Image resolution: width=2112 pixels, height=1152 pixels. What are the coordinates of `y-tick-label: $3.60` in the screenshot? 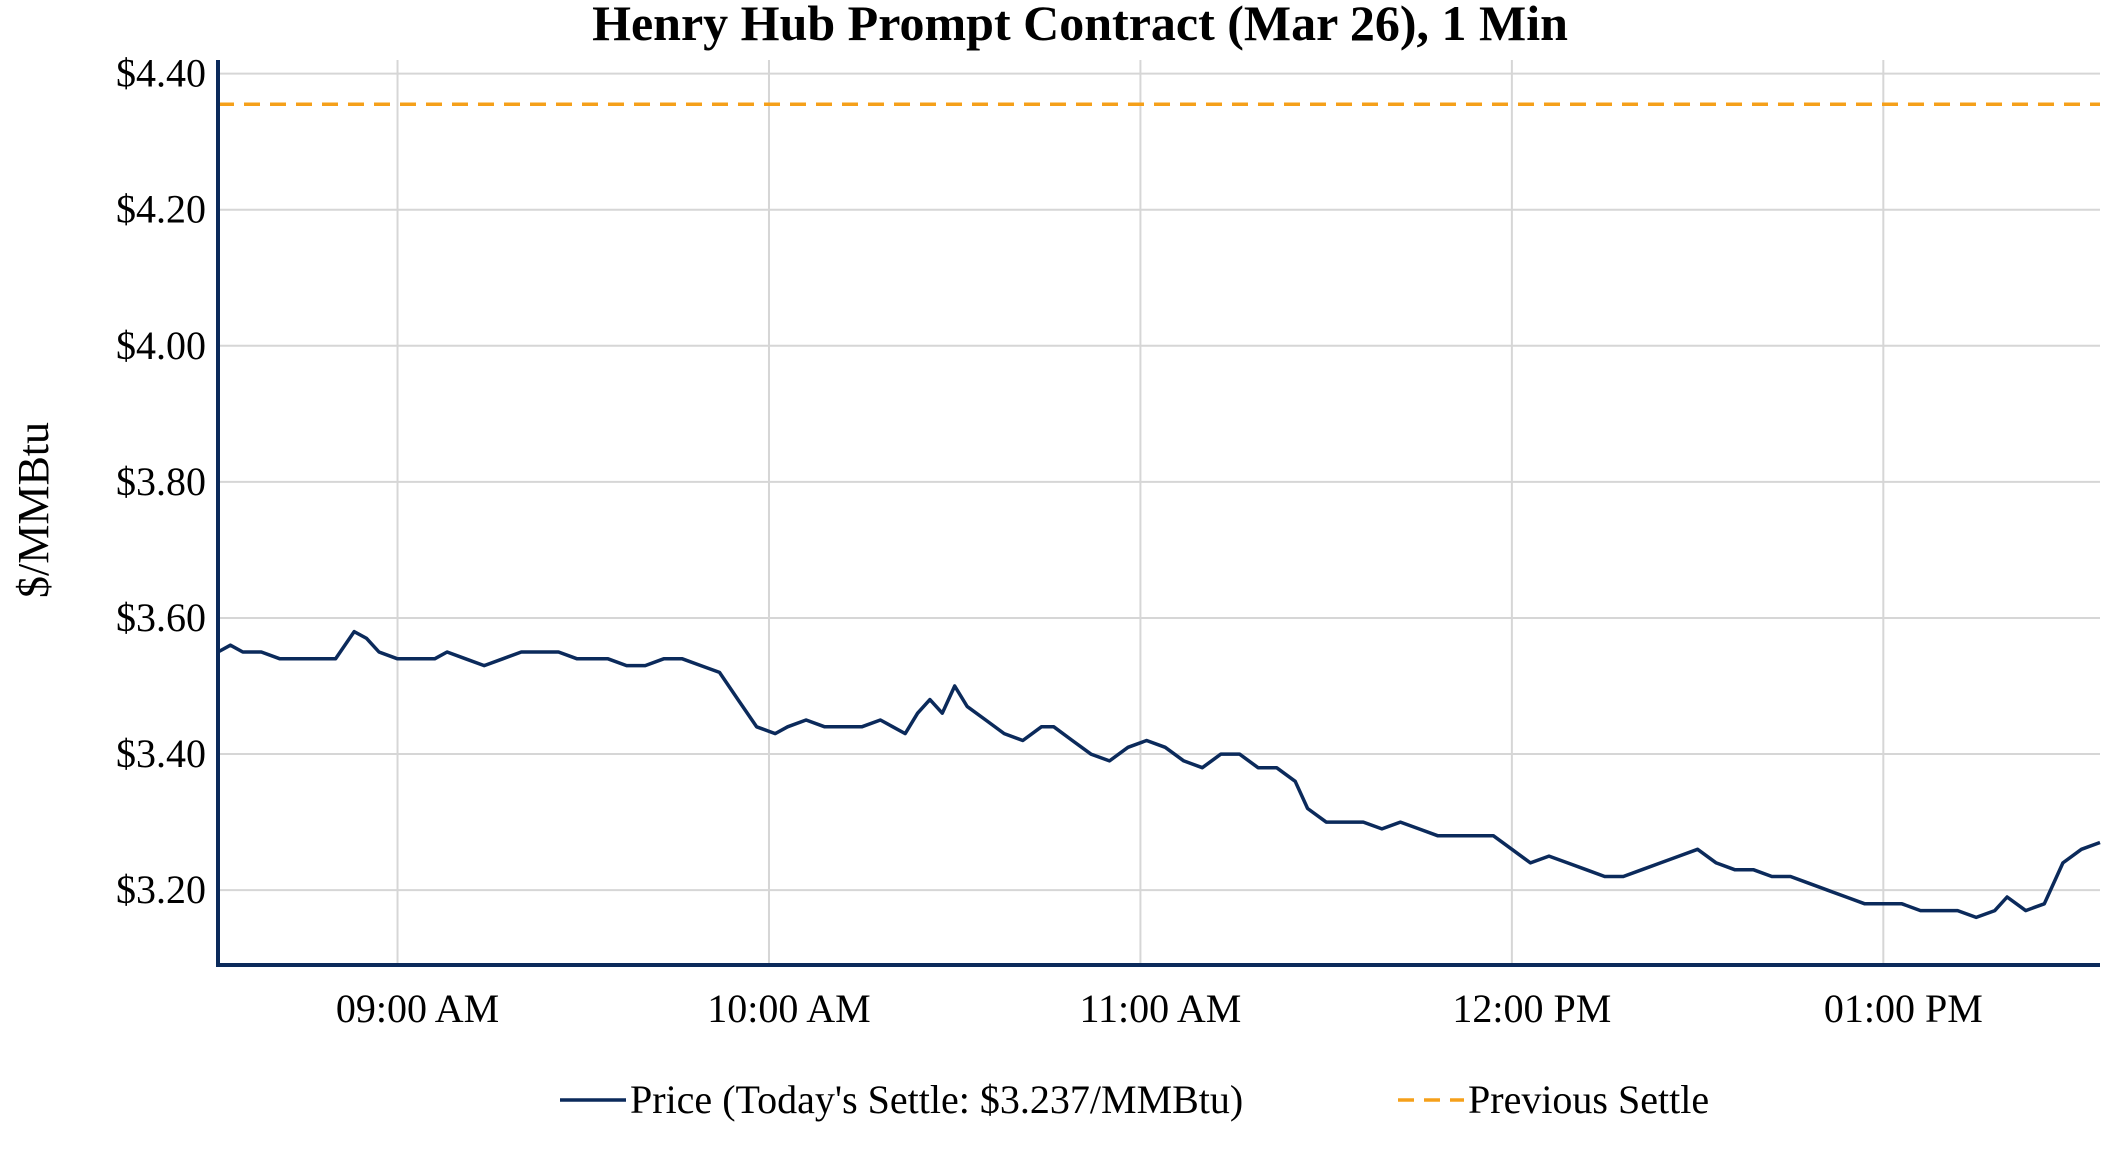 It's located at (161, 617).